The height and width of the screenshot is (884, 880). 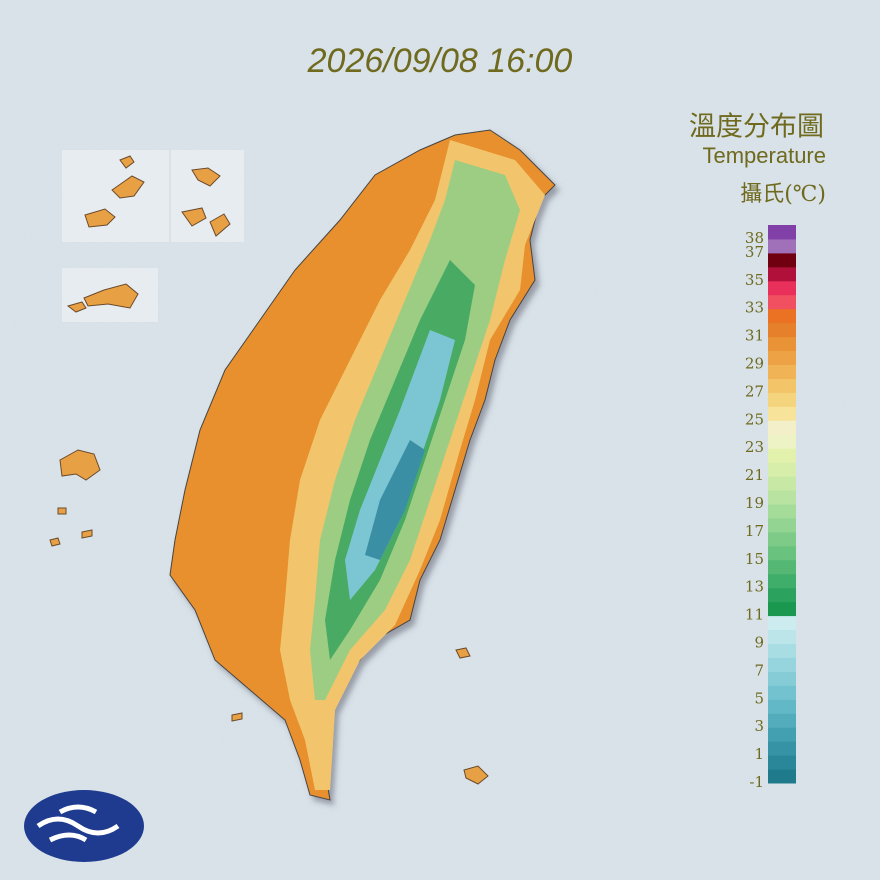 I want to click on logo, so click(x=84, y=826).